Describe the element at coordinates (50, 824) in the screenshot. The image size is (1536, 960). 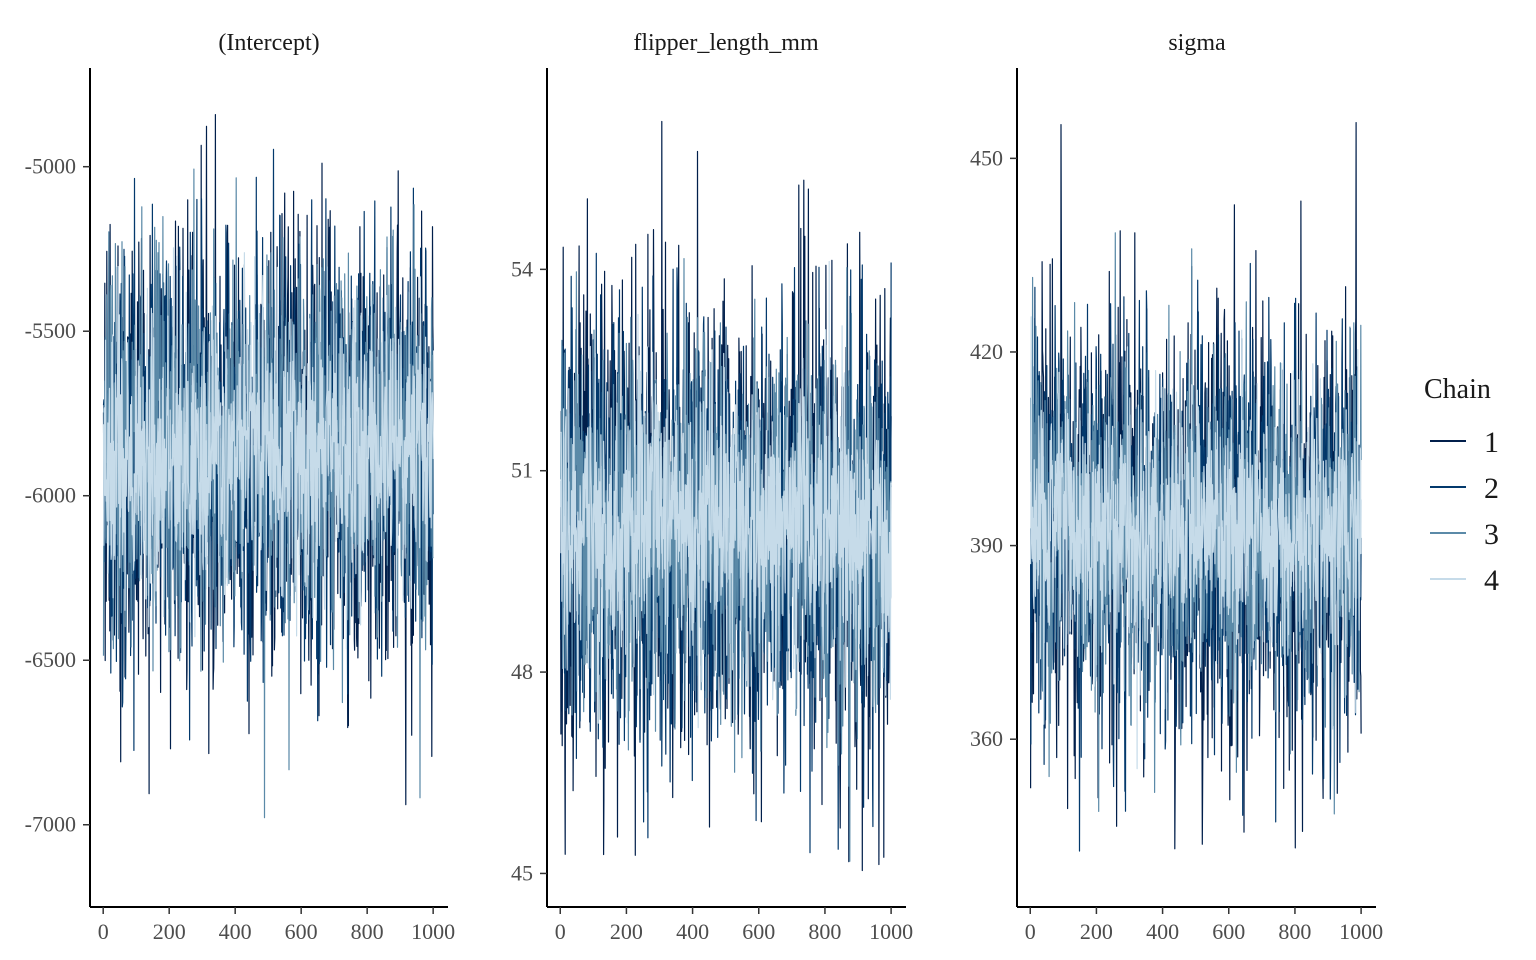
I see `y-tick-label: -7000` at that location.